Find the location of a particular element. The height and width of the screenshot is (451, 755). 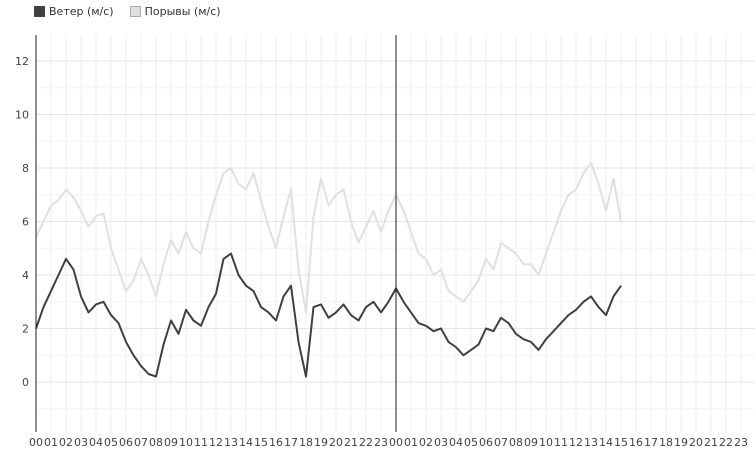

legend-item-gusts: Порывы (м/с) is located at coordinates (175, 11).